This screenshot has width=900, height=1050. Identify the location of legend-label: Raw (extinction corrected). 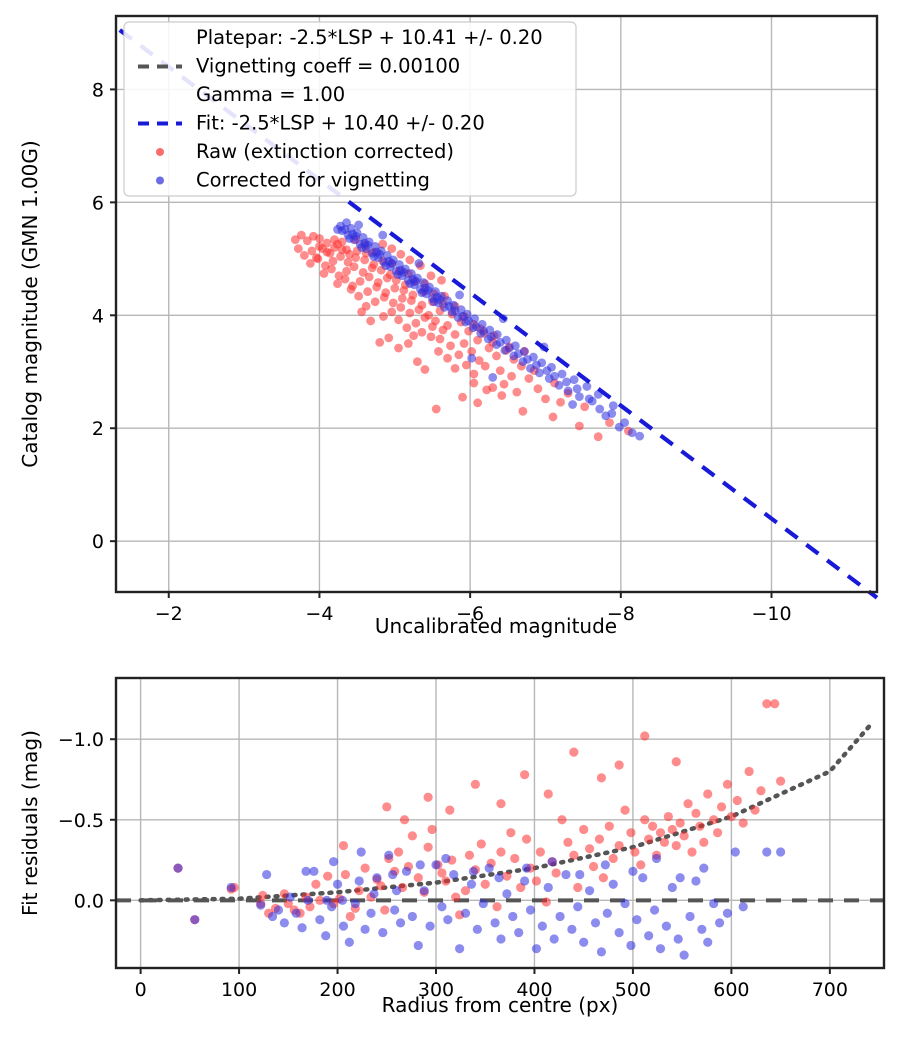
(325, 151).